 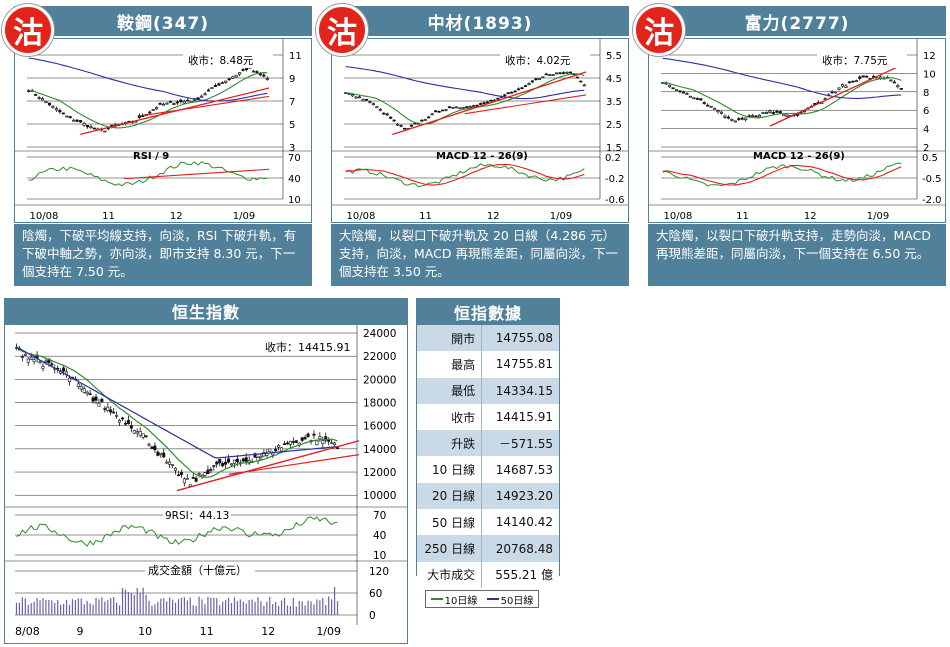 I want to click on sell-badge-icon: 沽, so click(x=28, y=30).